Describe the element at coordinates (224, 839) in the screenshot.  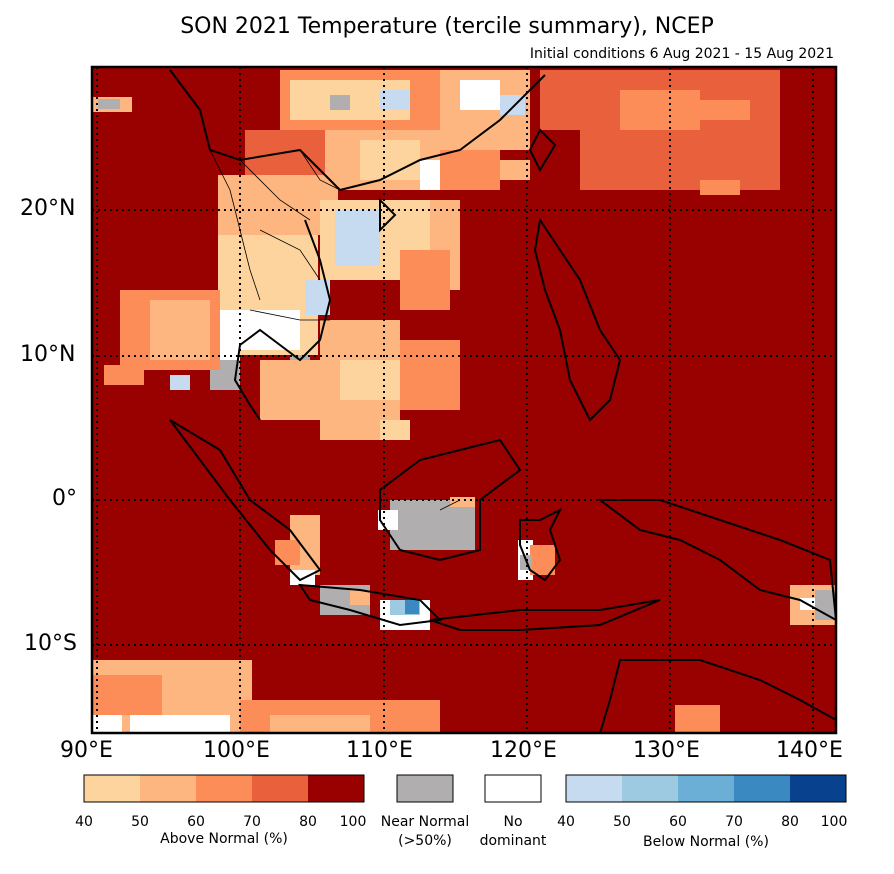
I see `legend-above-label: Above Normal (%)` at that location.